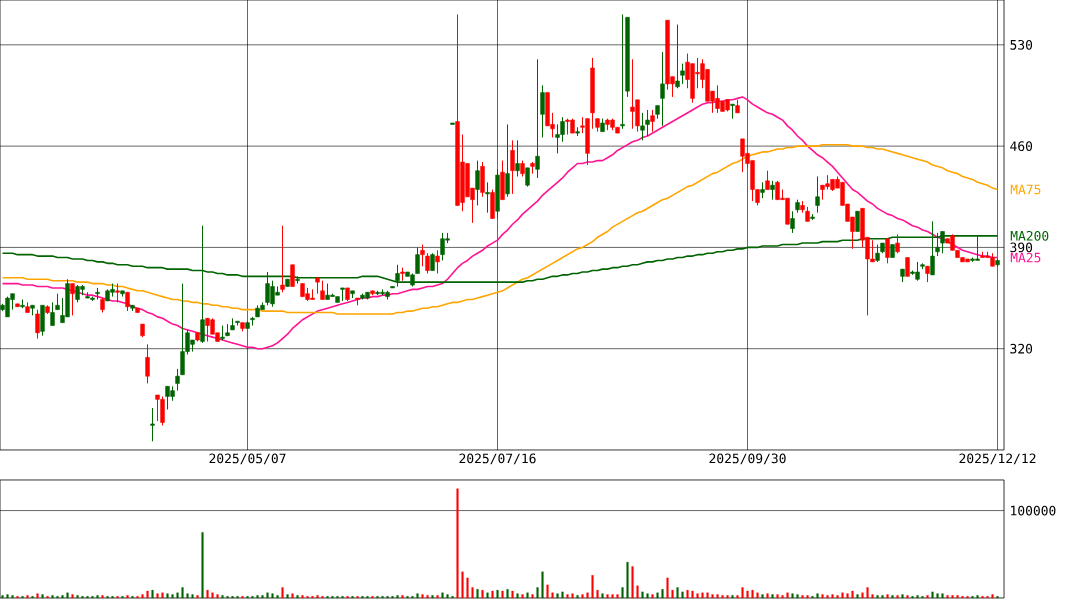 Image resolution: width=1065 pixels, height=600 pixels. Describe the element at coordinates (1021, 348) in the screenshot. I see `y-tick-label: 320` at that location.